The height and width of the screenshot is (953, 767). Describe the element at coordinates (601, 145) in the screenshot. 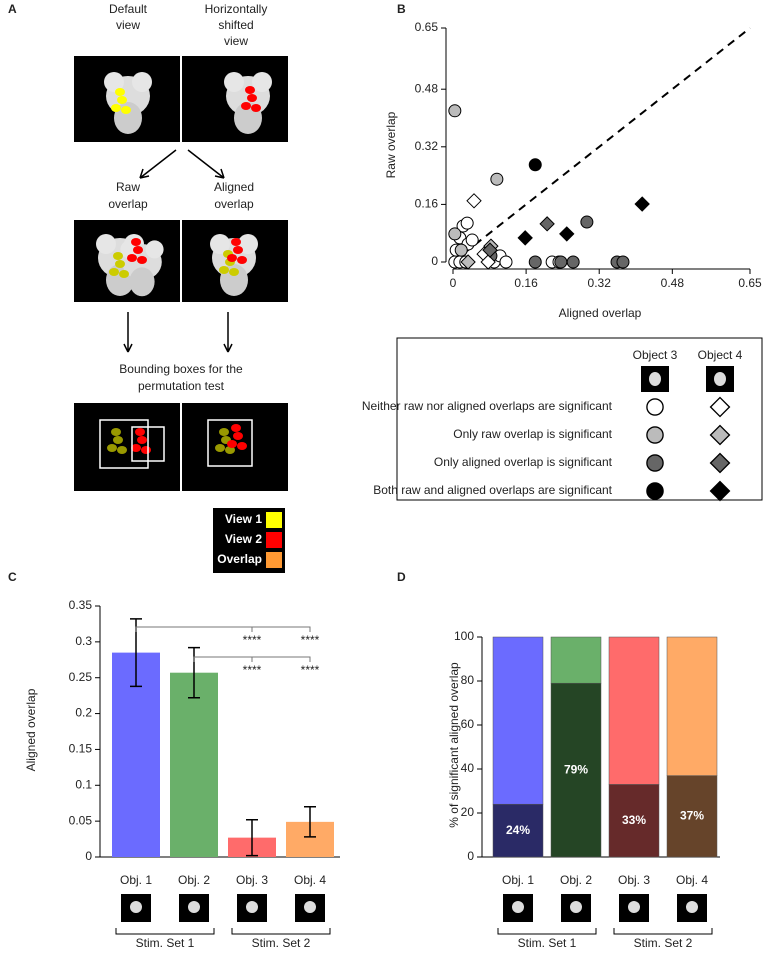

I see `diagonal` at that location.